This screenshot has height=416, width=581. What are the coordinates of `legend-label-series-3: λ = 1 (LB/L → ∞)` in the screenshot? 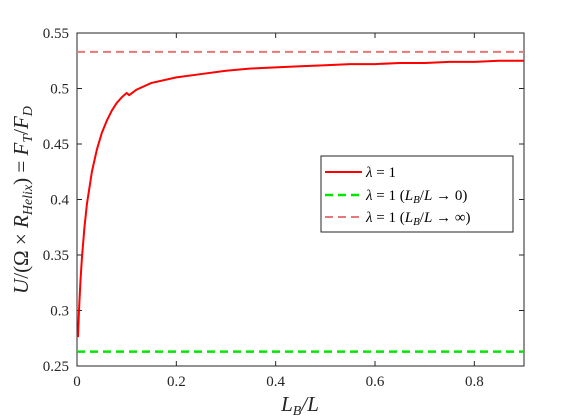 It's located at (418, 219).